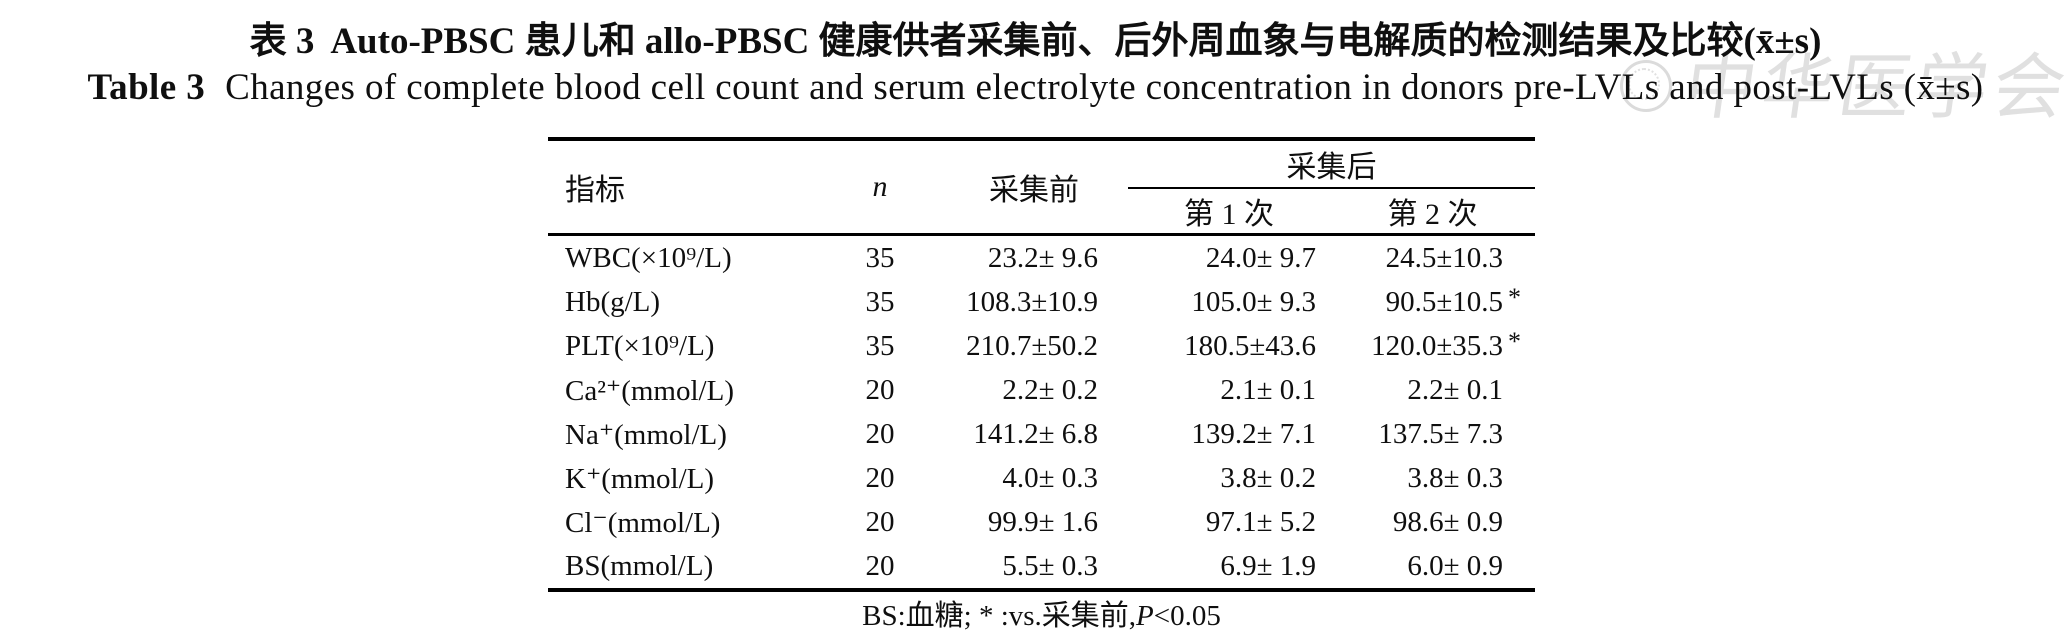 The image size is (2071, 641). Describe the element at coordinates (1050, 389) in the screenshot. I see `pre-value: 2.2± 0.2` at that location.